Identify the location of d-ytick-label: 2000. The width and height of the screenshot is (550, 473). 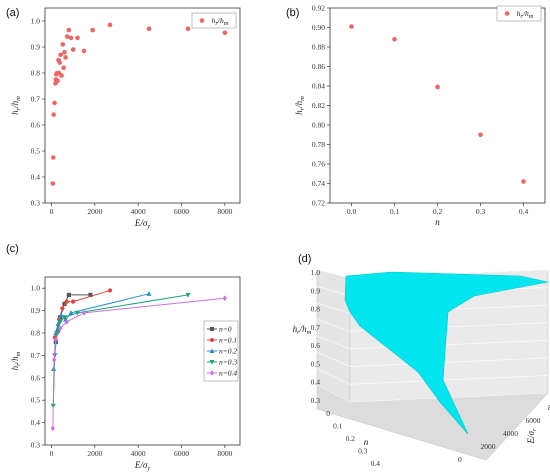
(488, 446).